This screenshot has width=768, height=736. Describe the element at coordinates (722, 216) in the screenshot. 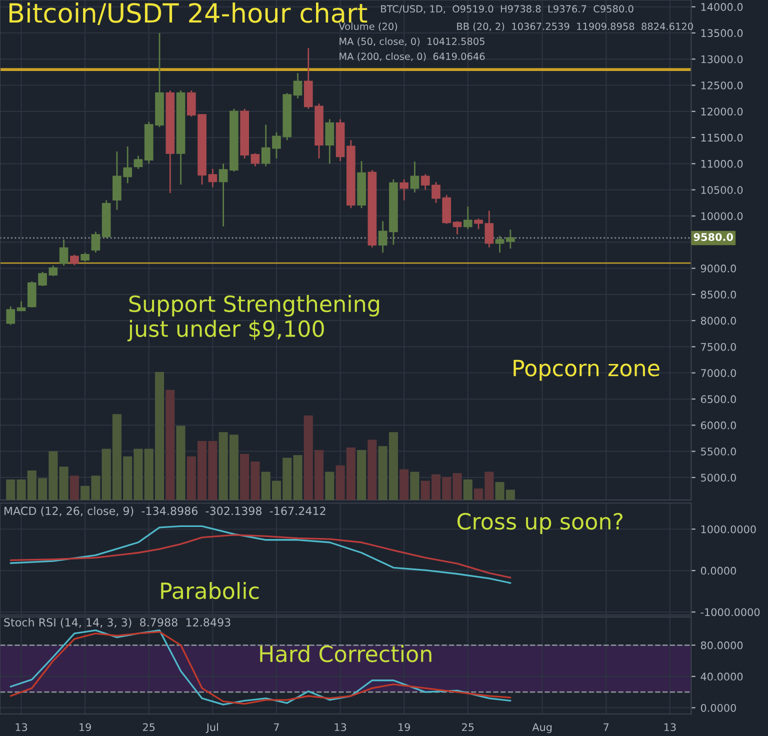

I see `y-tick-label: 10000.0` at that location.